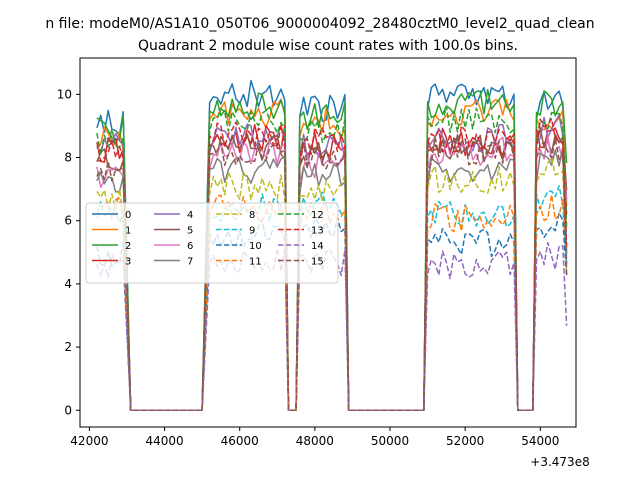 The height and width of the screenshot is (484, 640). Describe the element at coordinates (540, 441) in the screenshot. I see `x-tick-label: 54000` at that location.